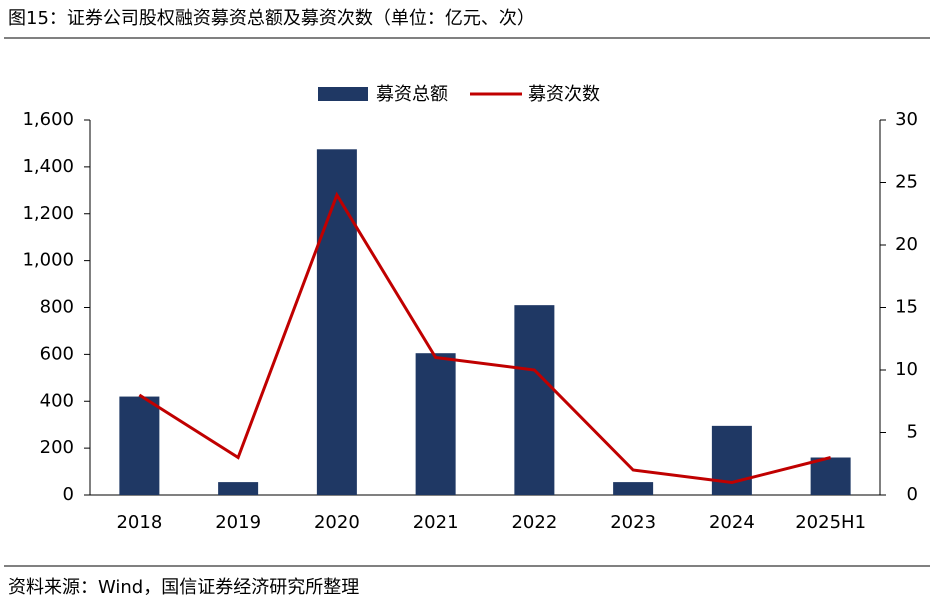 This screenshot has height=607, width=952. I want to click on y-tick-label: 0, so click(68, 494).